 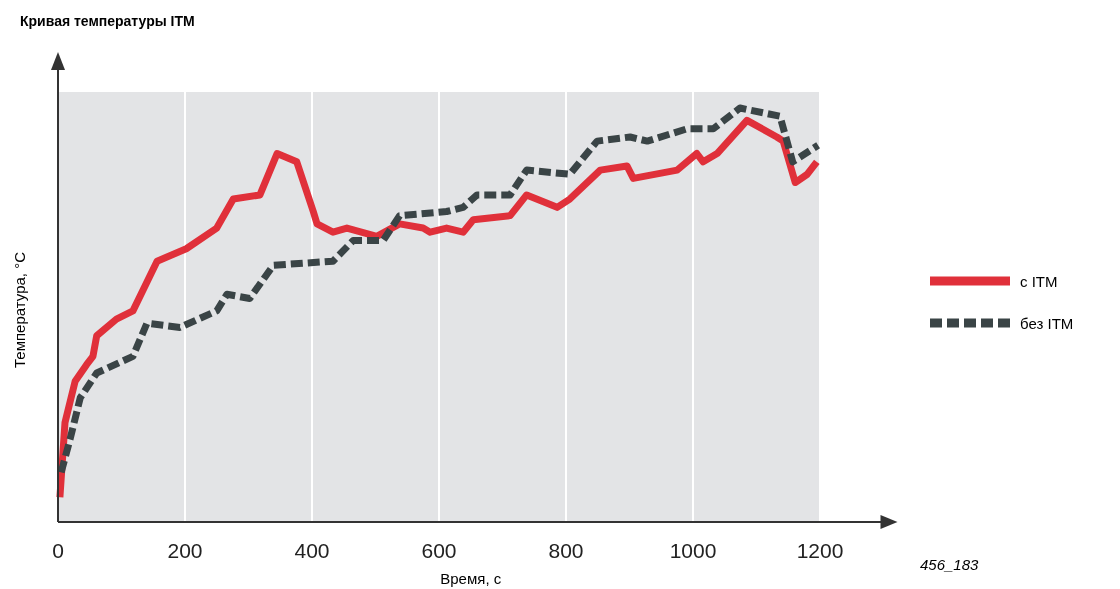 What do you see at coordinates (1047, 323) in the screenshot?
I see `legend-label: без ITM` at bounding box center [1047, 323].